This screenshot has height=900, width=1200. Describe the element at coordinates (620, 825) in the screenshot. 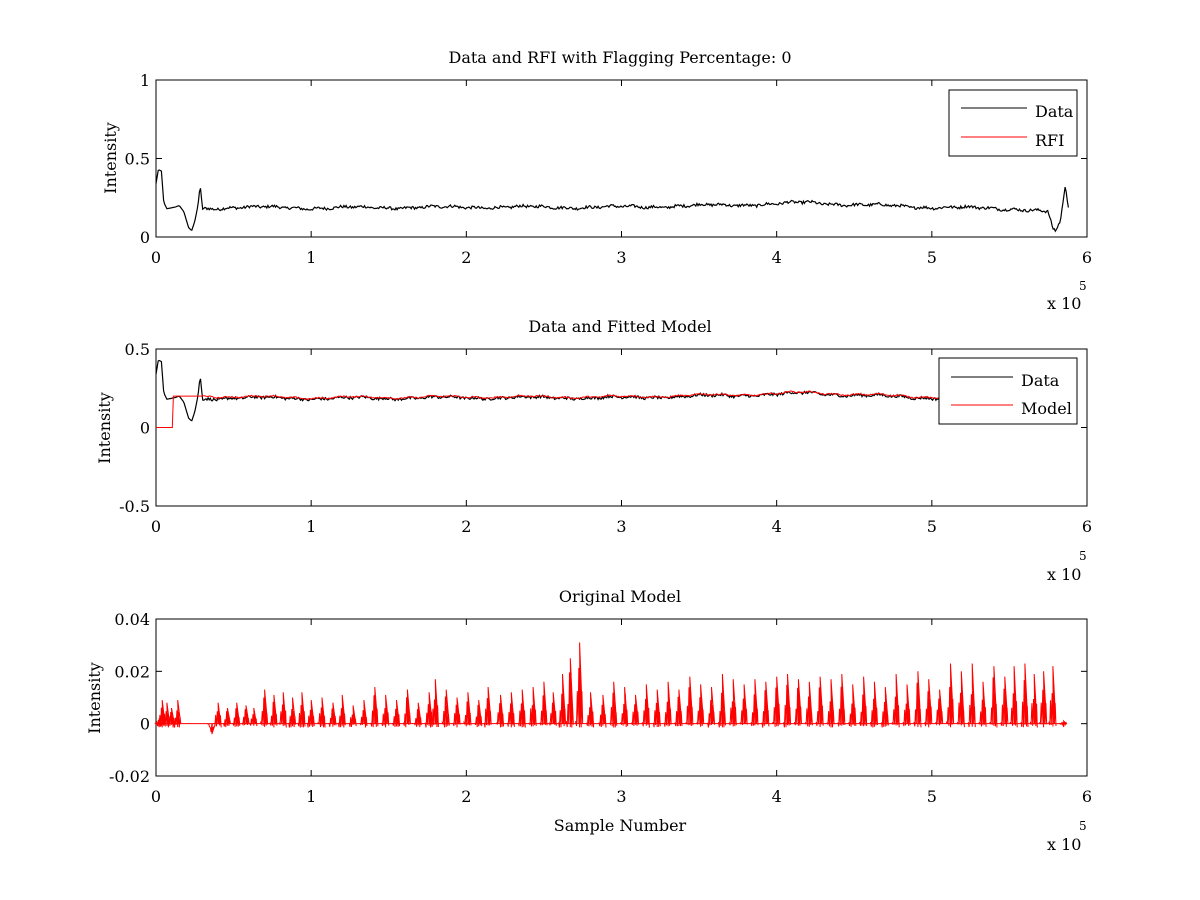

I see `x-axis-label: Sample Number` at that location.